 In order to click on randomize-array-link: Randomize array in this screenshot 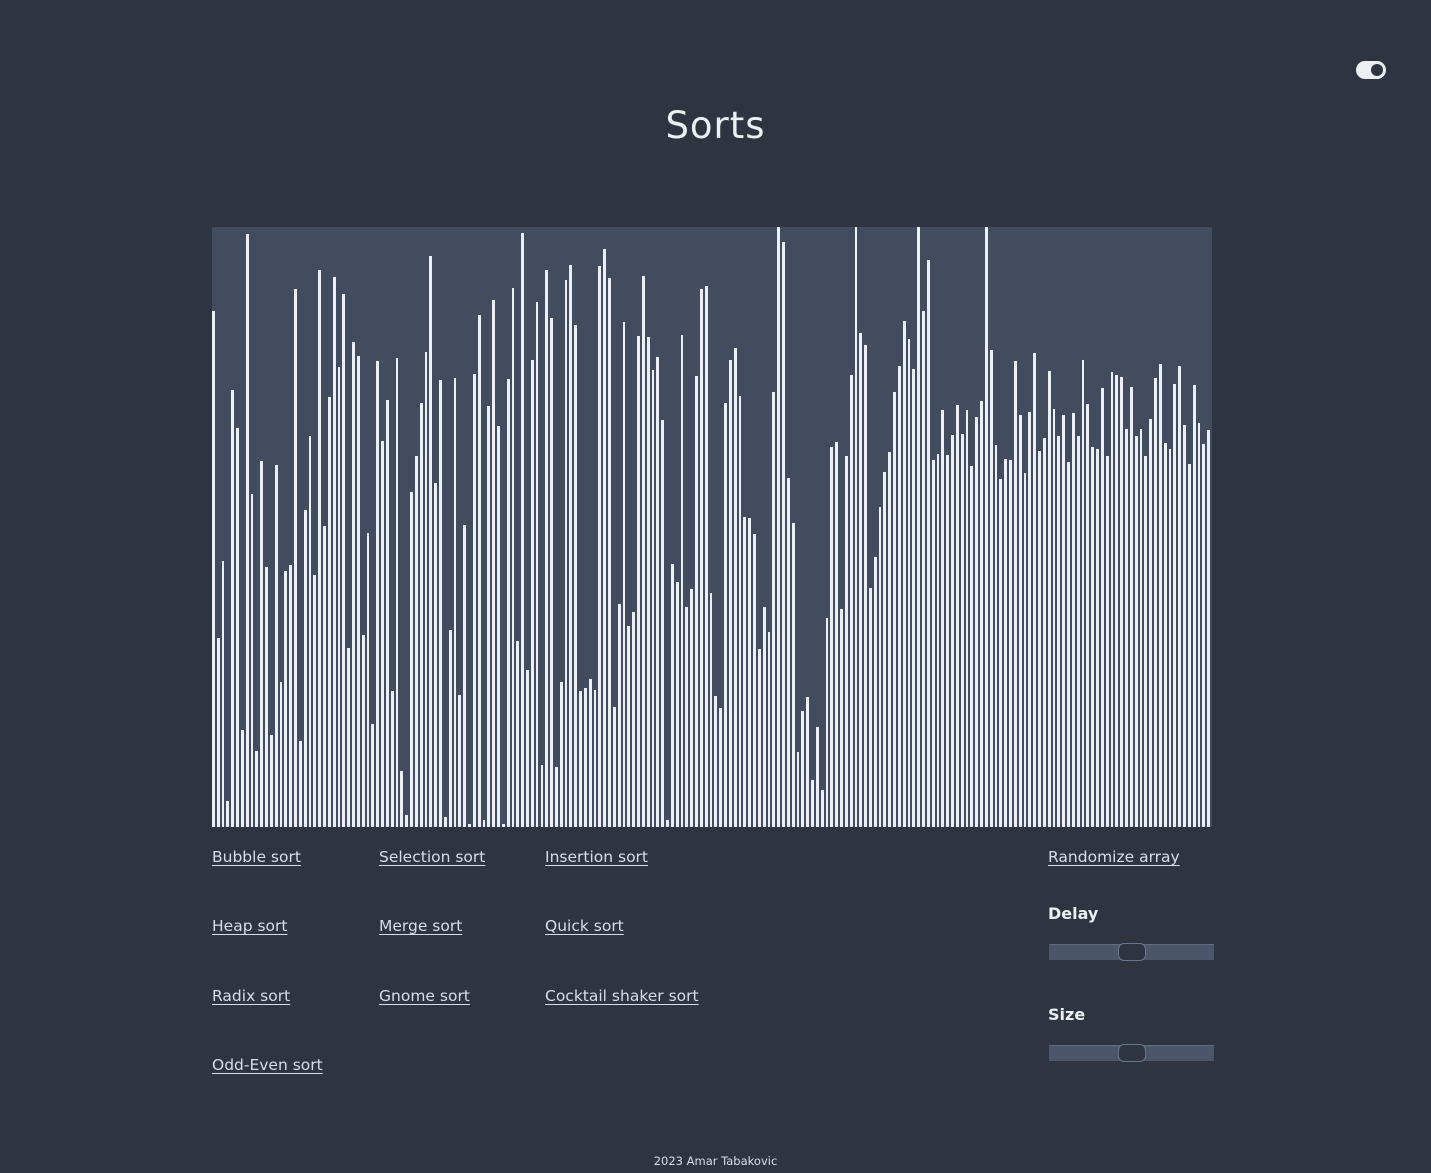, I will do `click(1114, 857)`.